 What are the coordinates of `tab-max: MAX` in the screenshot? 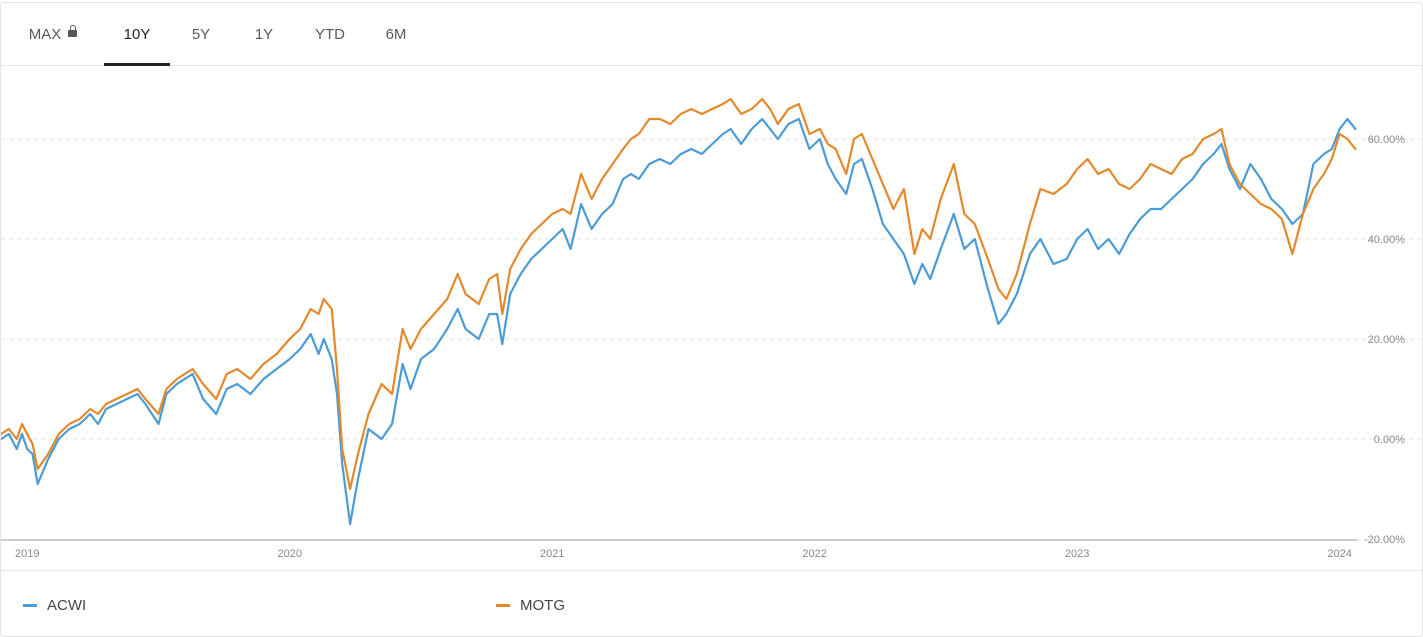 It's located at (53, 34).